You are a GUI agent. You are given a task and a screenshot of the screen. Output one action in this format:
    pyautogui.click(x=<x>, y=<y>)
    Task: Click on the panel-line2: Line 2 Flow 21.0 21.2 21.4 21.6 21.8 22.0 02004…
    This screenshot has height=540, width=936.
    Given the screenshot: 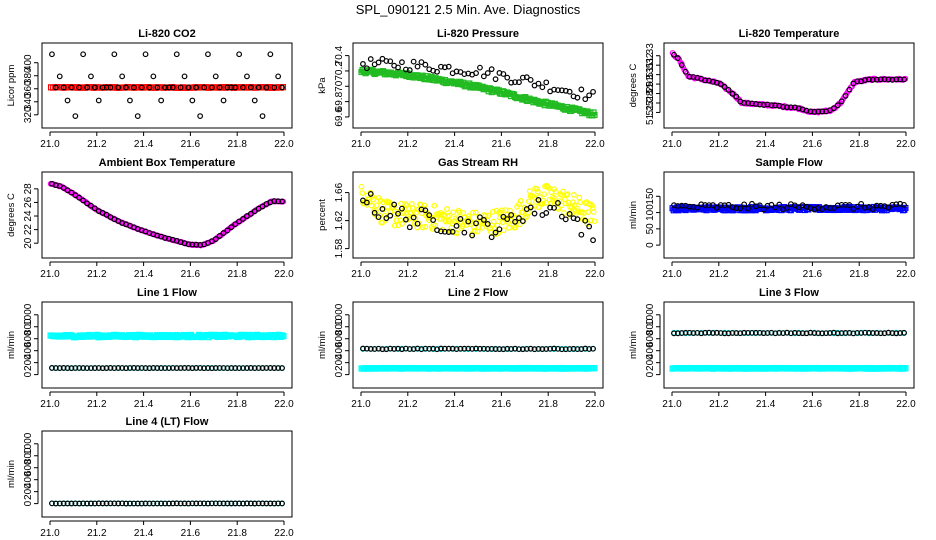 What is the action you would take?
    pyautogui.click(x=461, y=348)
    